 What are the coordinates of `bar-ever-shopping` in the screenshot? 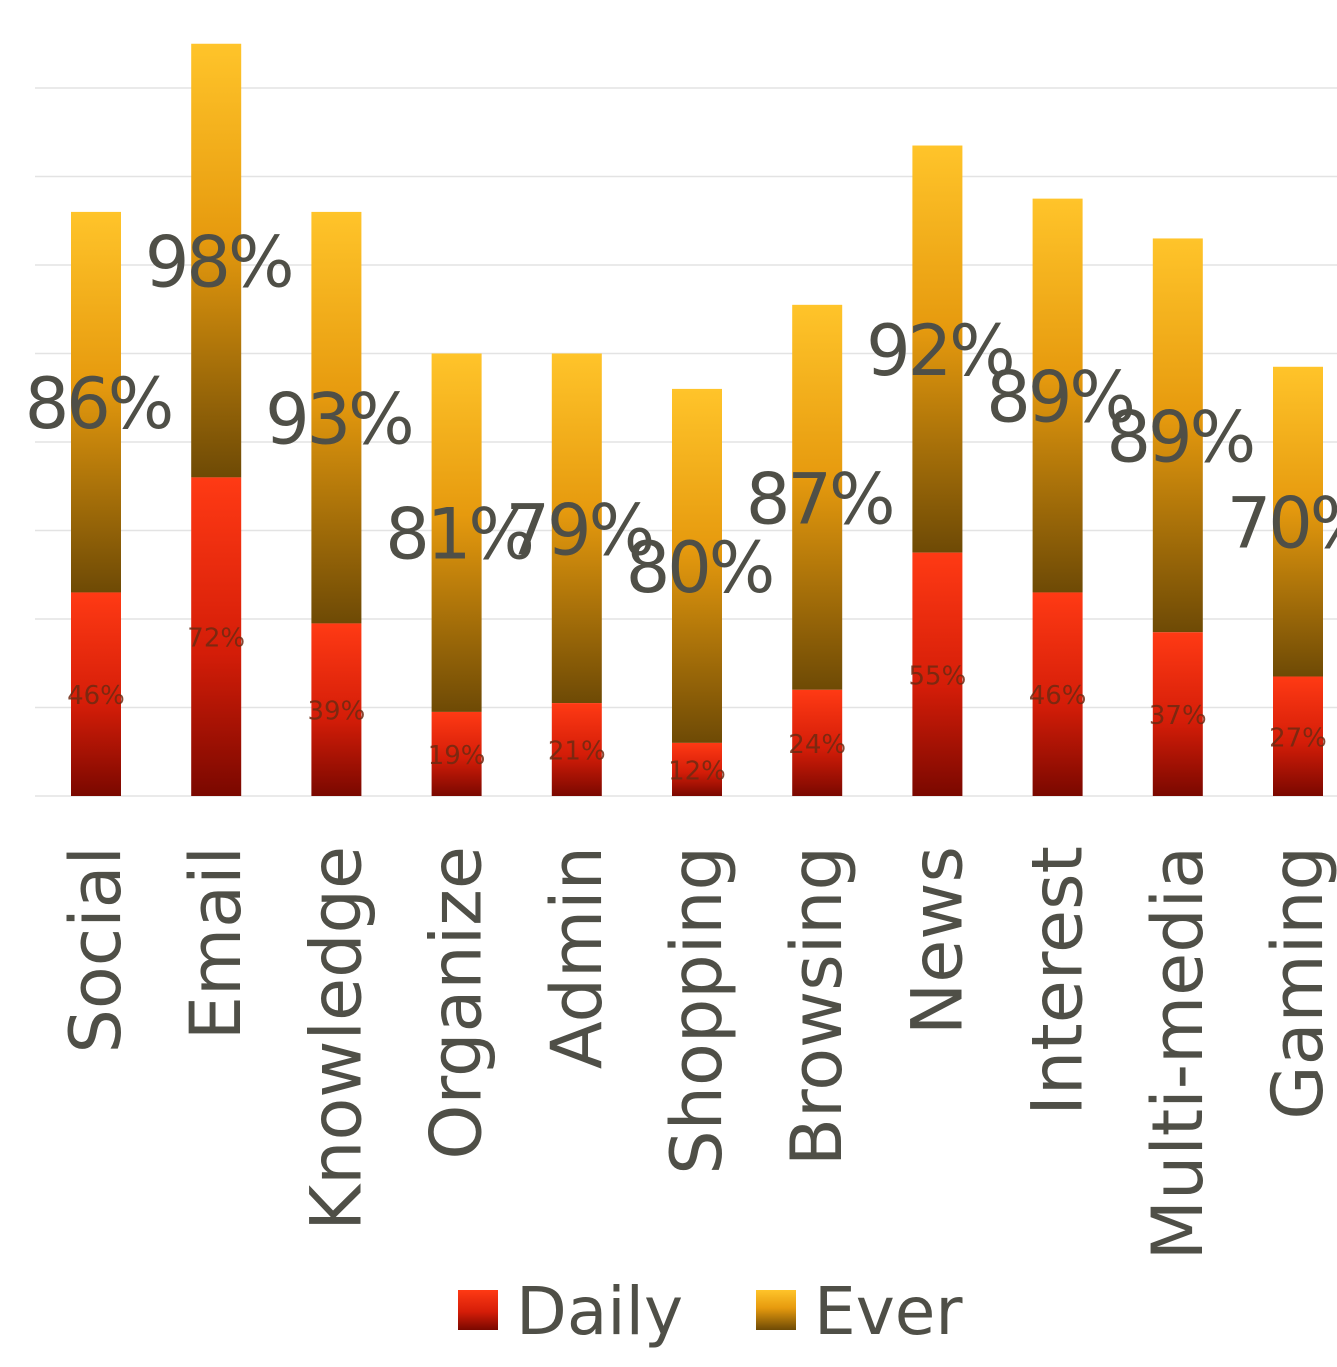 It's located at (697, 565).